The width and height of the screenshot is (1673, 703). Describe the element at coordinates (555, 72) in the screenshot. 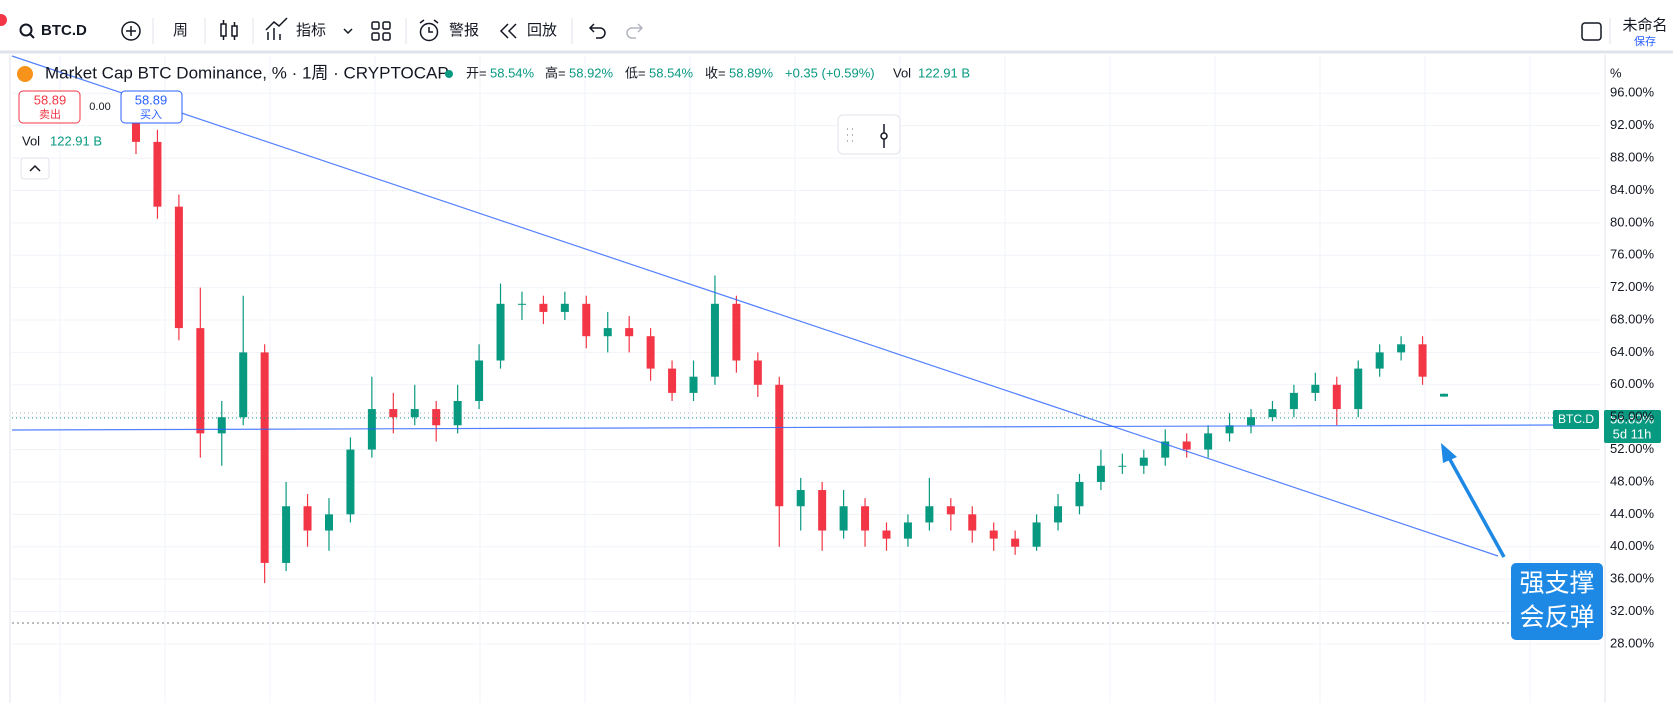

I see `legend-label: 高=` at that location.